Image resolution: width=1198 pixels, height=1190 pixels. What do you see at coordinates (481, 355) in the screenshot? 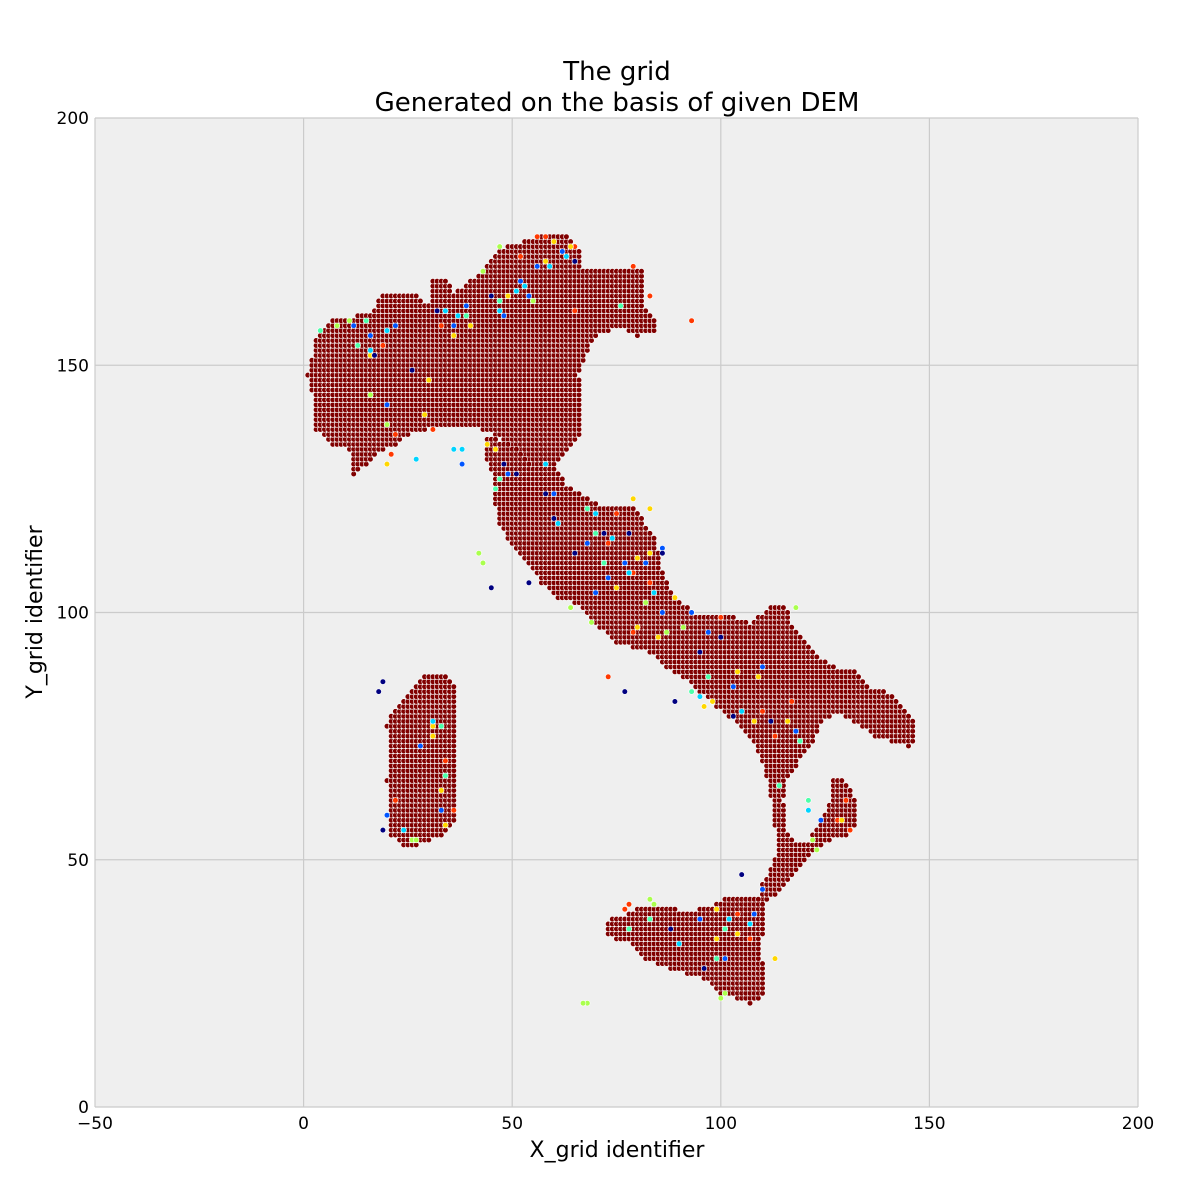
I see `region-mainland-north` at bounding box center [481, 355].